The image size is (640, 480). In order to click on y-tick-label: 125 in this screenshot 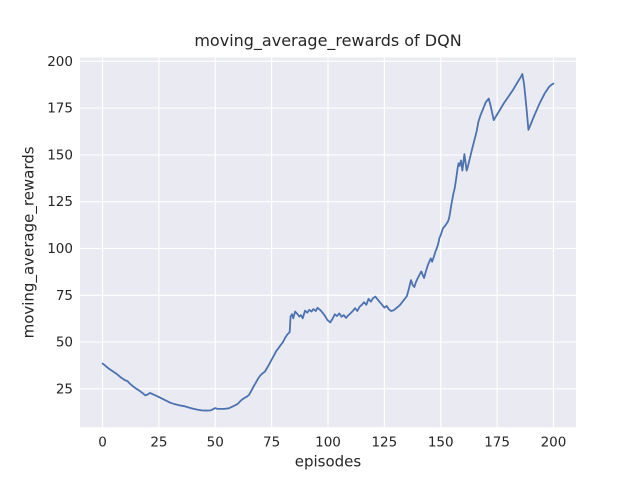, I will do `click(60, 202)`.